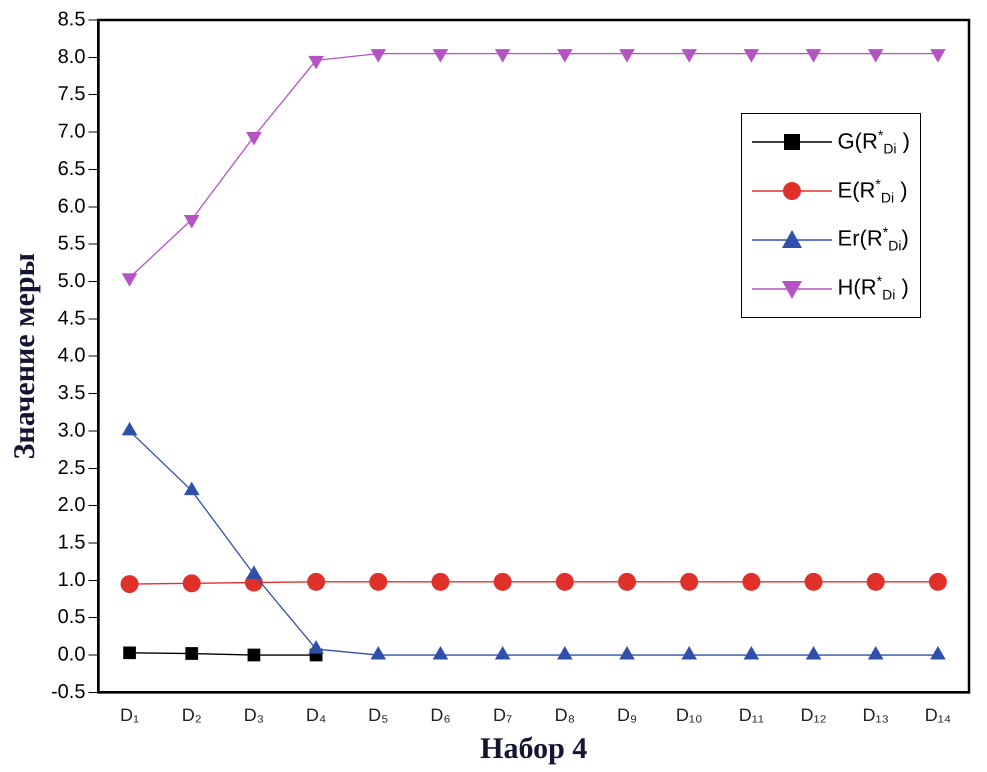  What do you see at coordinates (72, 617) in the screenshot?
I see `y-tick-label: 0.5` at bounding box center [72, 617].